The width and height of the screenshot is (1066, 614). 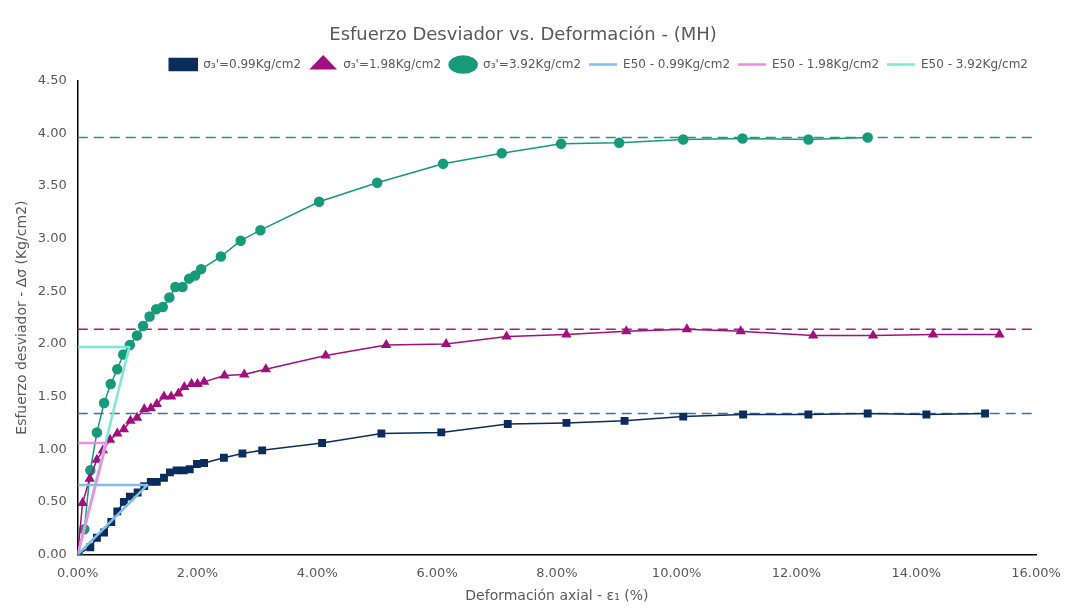 What do you see at coordinates (52, 79) in the screenshot?
I see `y-tick-label: 4.50` at bounding box center [52, 79].